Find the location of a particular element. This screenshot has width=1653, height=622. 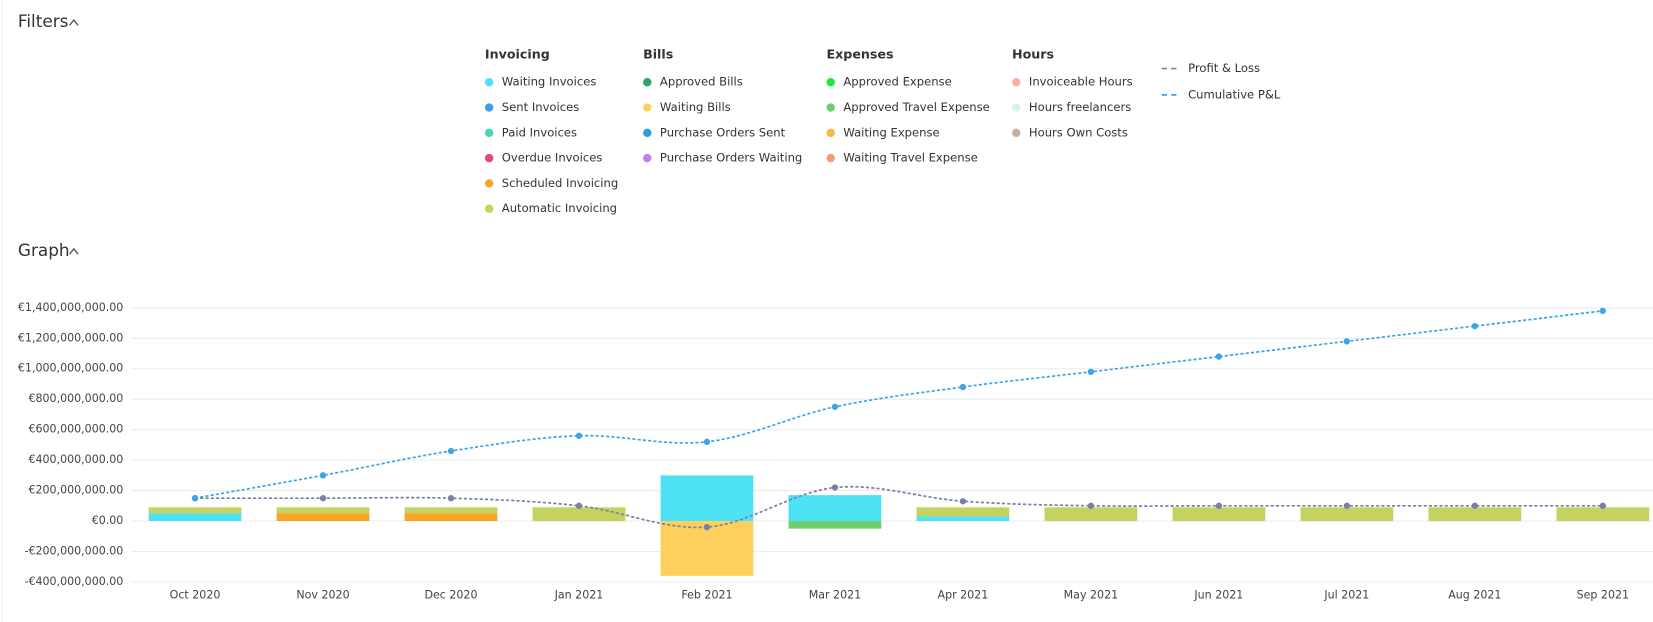

legend-item: Hours freelancers is located at coordinates (1080, 107).